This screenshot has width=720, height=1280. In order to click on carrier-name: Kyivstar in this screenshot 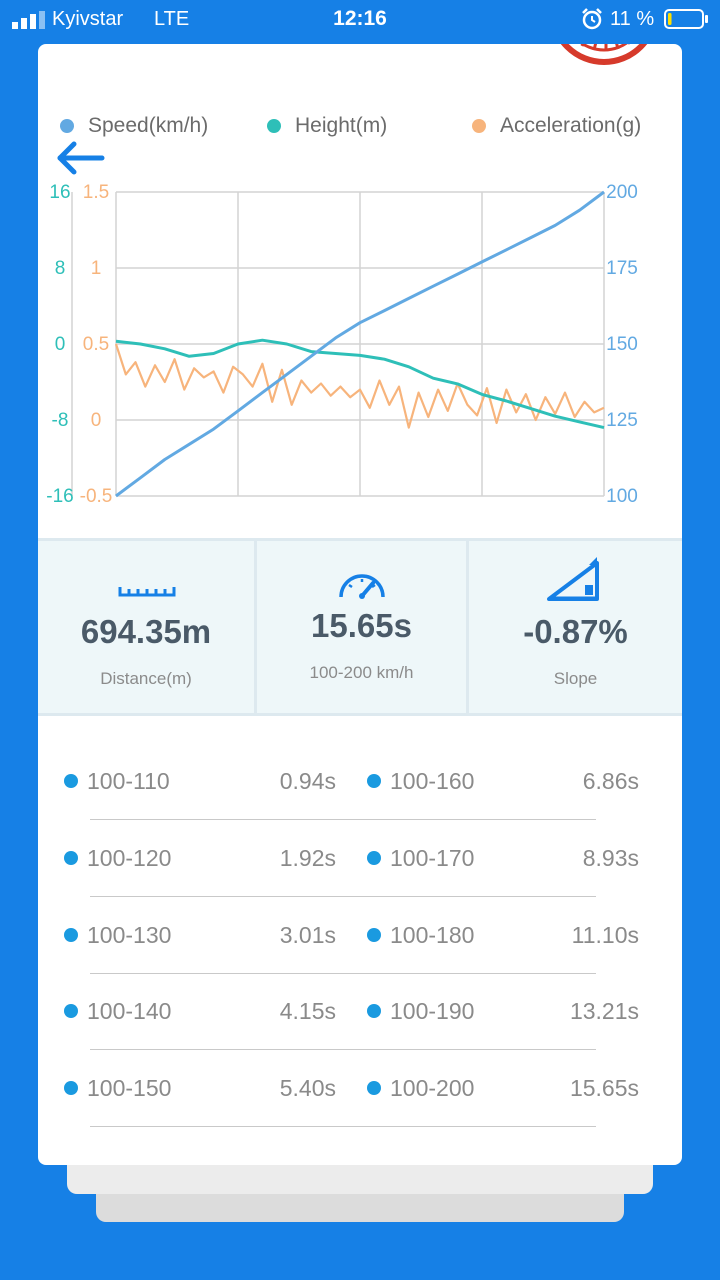, I will do `click(88, 19)`.